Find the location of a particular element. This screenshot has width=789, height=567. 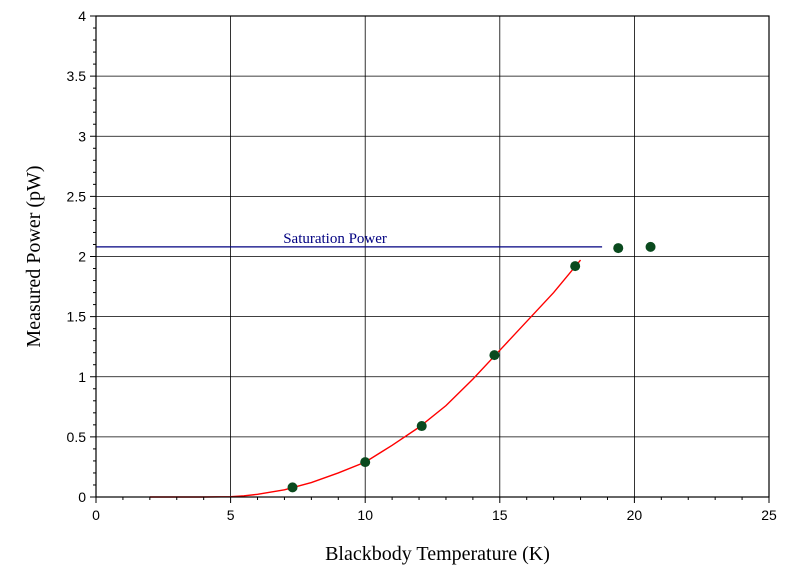

x-tick-label: 10 is located at coordinates (365, 515).